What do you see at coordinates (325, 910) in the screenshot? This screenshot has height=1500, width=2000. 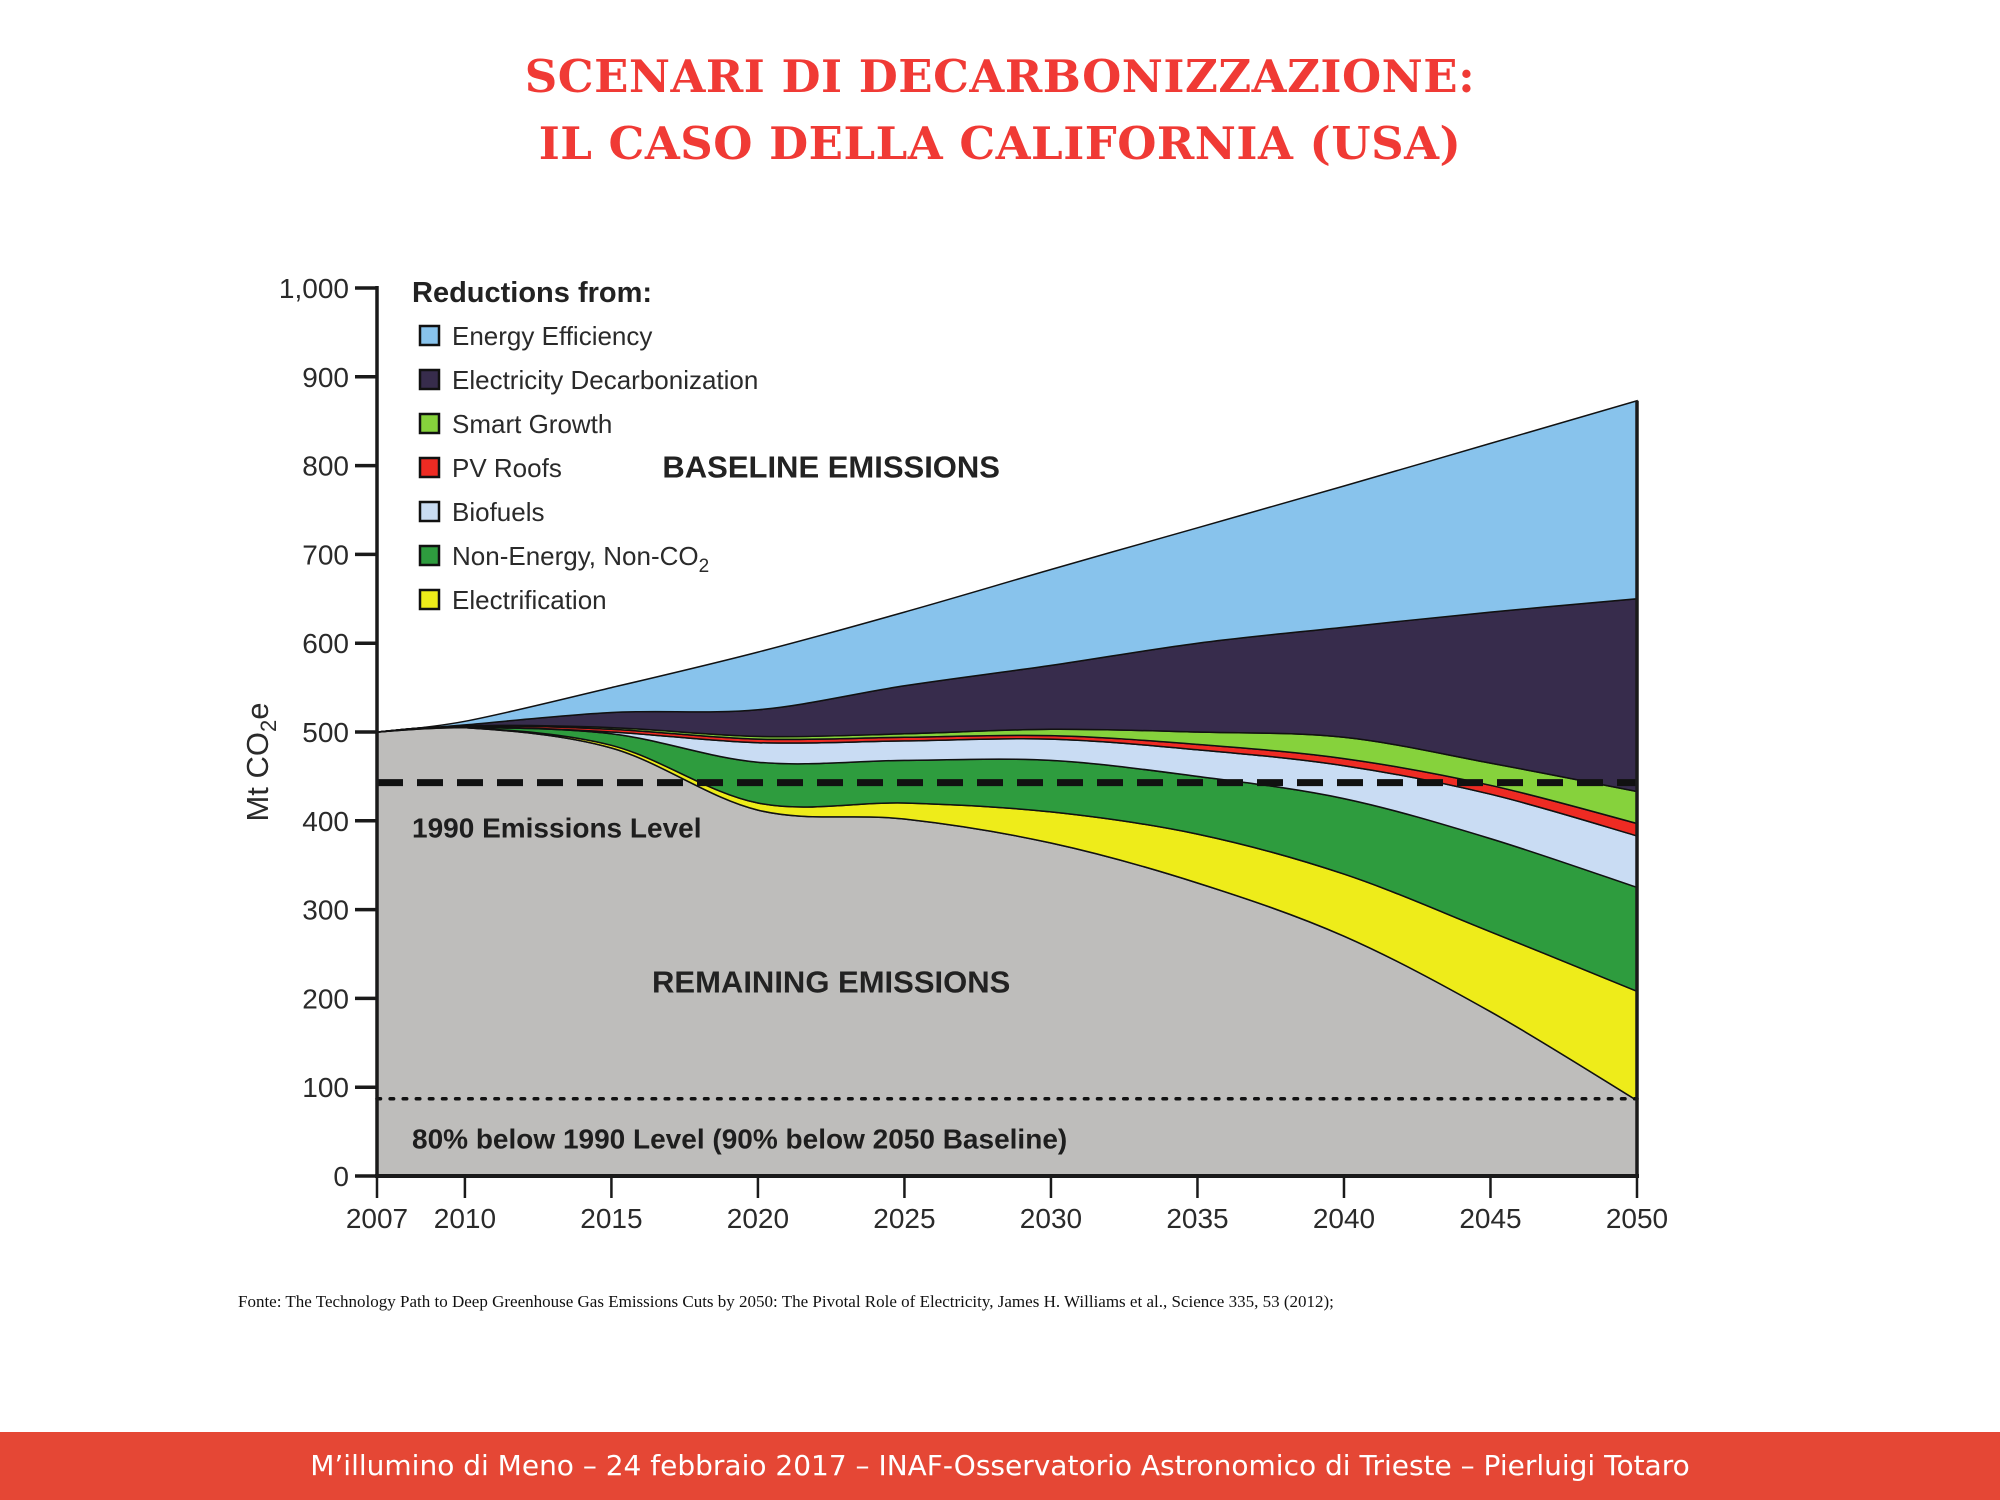 I see `y-tick-label: 300` at bounding box center [325, 910].